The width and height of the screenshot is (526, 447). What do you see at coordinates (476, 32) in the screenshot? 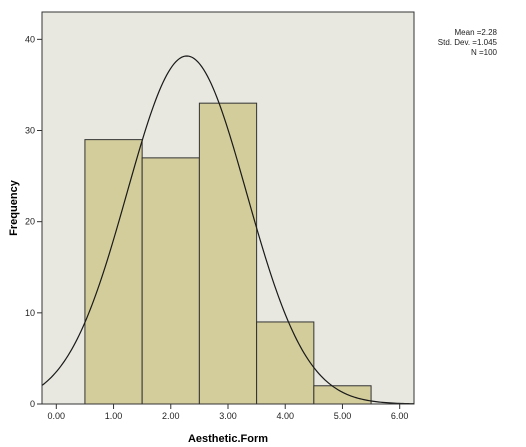
I see `stats-mean: Mean =2.28` at bounding box center [476, 32].